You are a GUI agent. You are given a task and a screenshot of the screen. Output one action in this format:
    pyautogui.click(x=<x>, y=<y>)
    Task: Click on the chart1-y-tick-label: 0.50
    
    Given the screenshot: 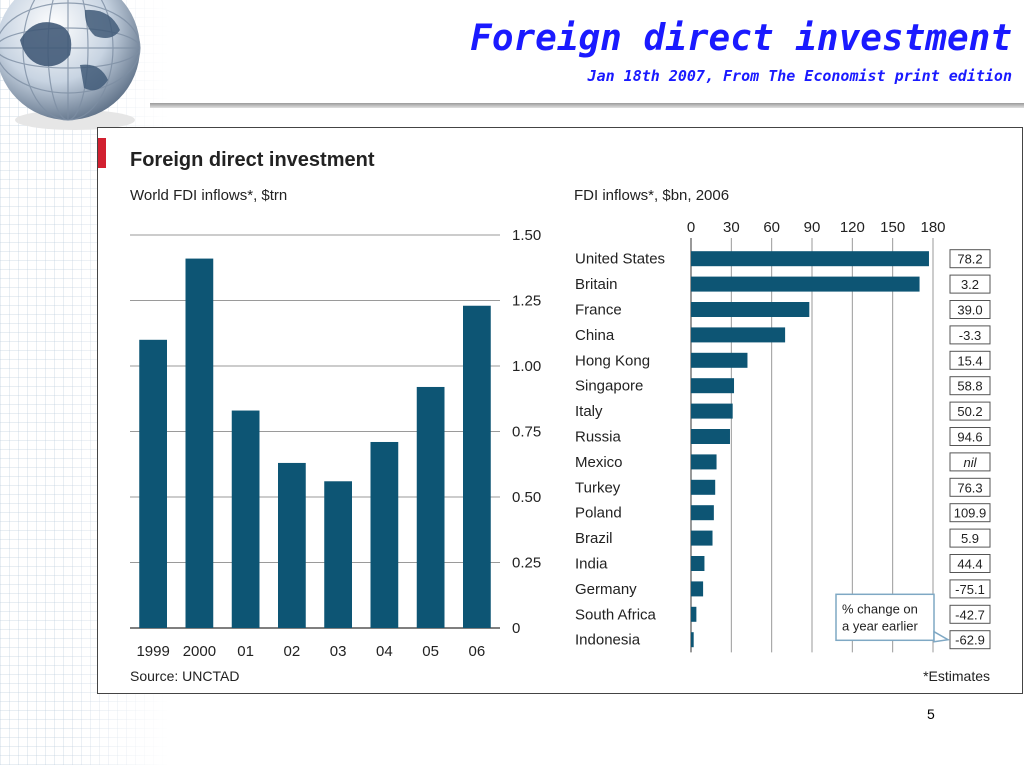 What is the action you would take?
    pyautogui.click(x=526, y=497)
    